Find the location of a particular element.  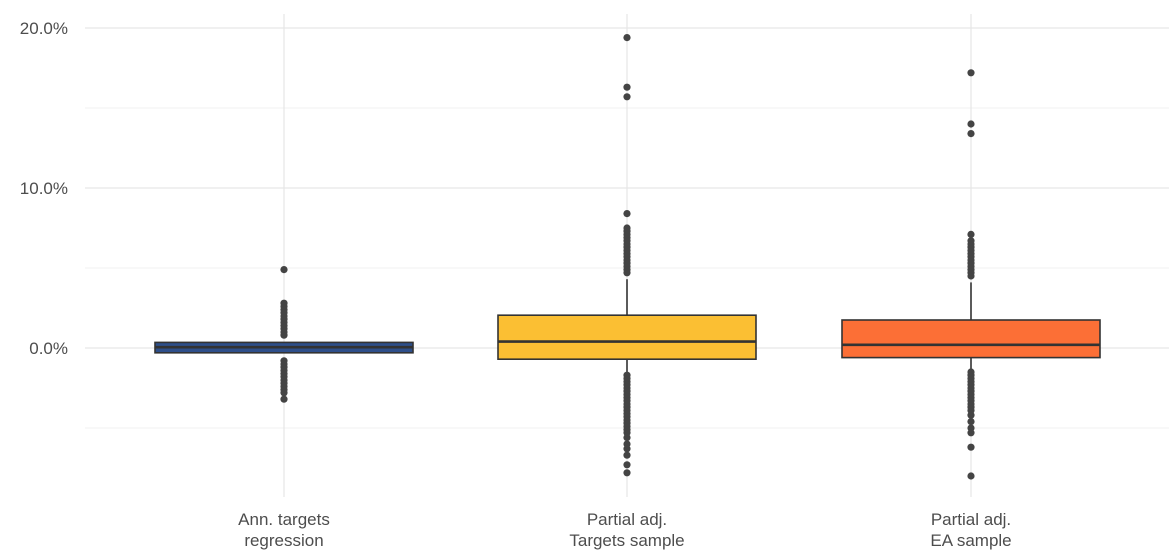

y-tick-label: 20.0% is located at coordinates (44, 28).